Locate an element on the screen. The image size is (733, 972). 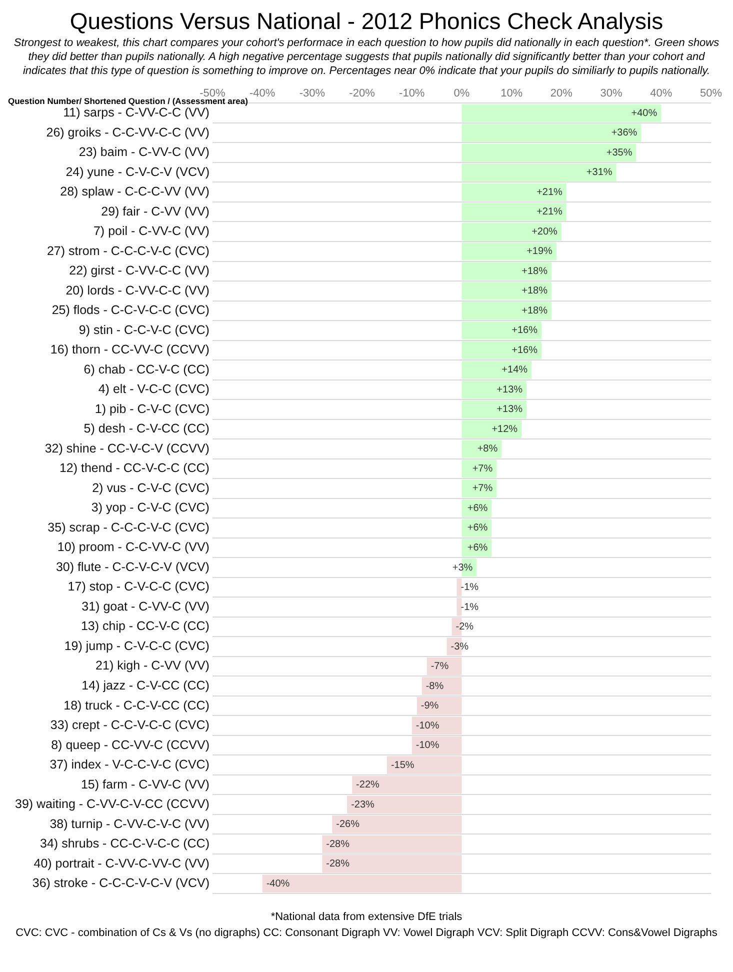
x-tick-label: 0% is located at coordinates (462, 94).